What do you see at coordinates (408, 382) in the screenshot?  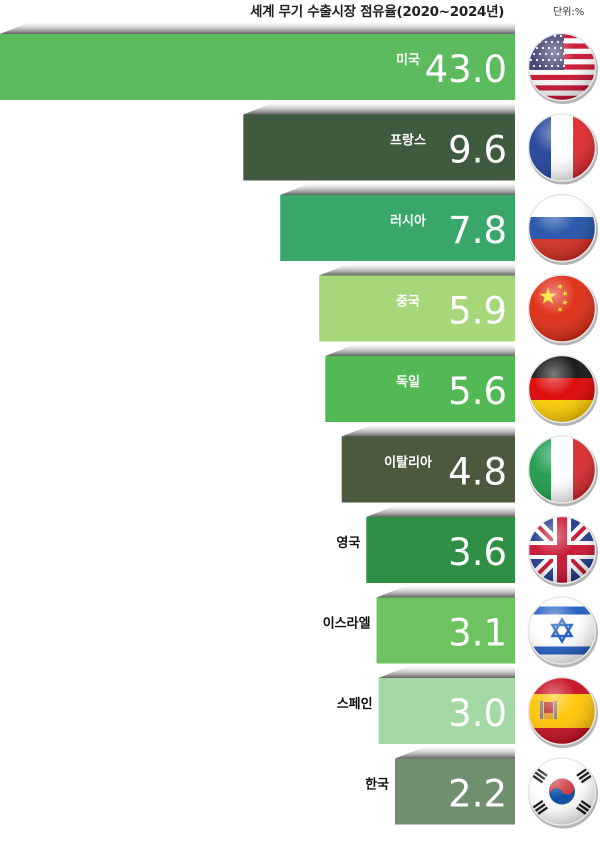 I see `bar-category-label: 독일` at bounding box center [408, 382].